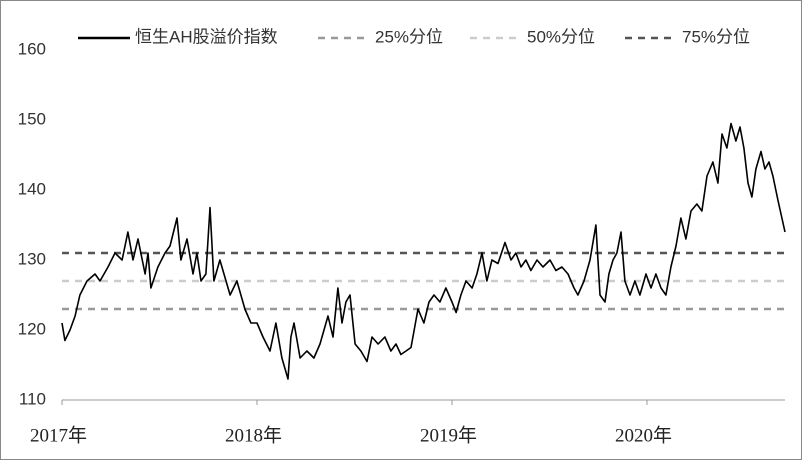 The height and width of the screenshot is (460, 802). Describe the element at coordinates (206, 36) in the screenshot. I see `legend-label: 恒生AH股溢价指数` at that location.